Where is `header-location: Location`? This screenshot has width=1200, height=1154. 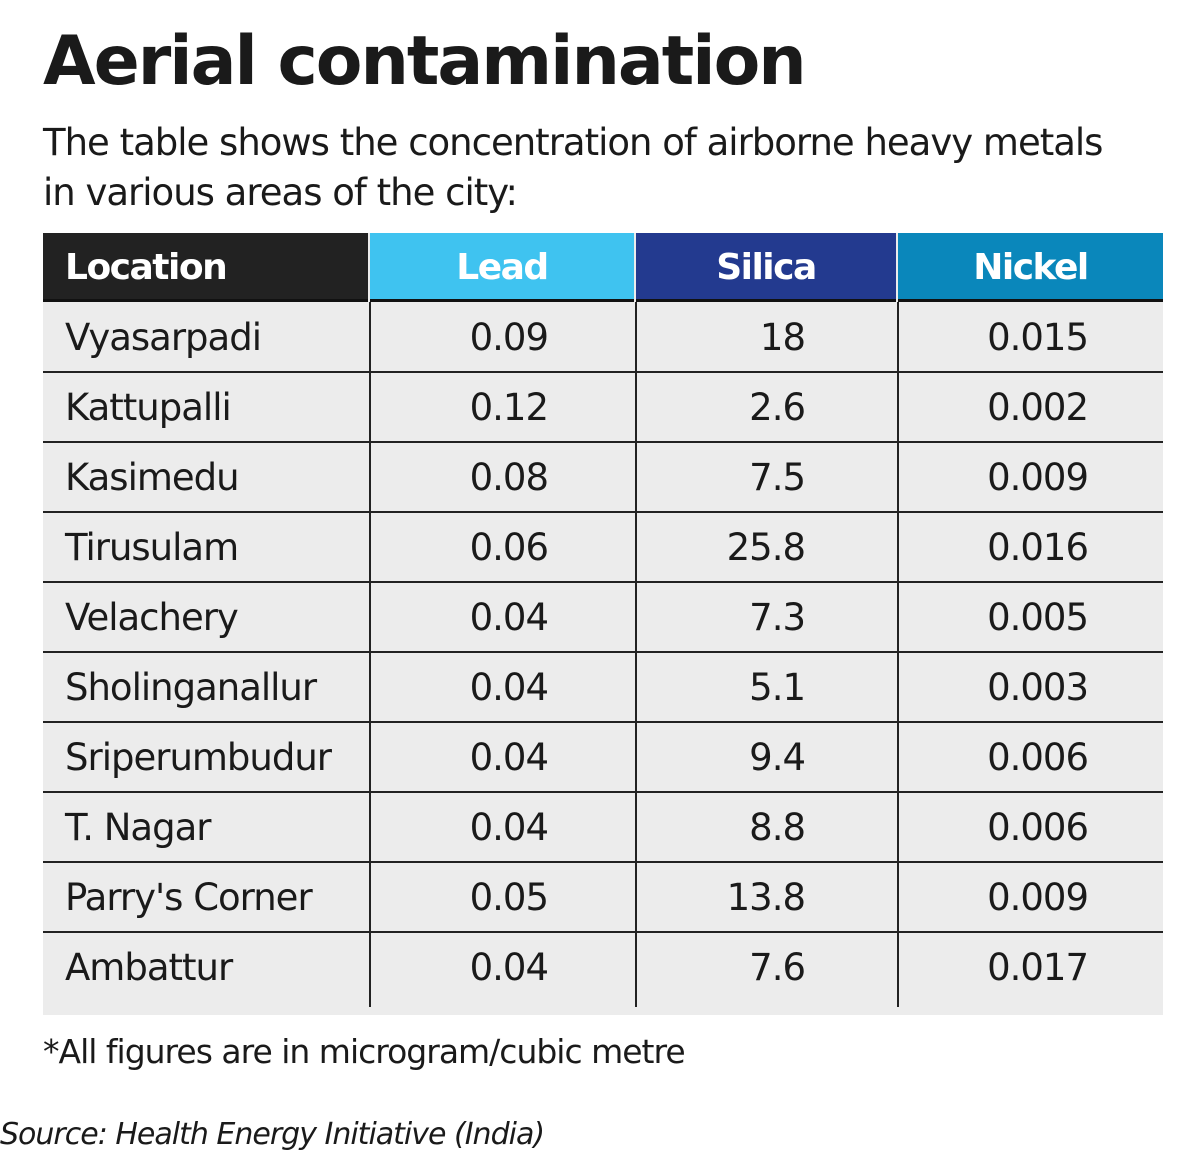
header-location: Location is located at coordinates (205, 267).